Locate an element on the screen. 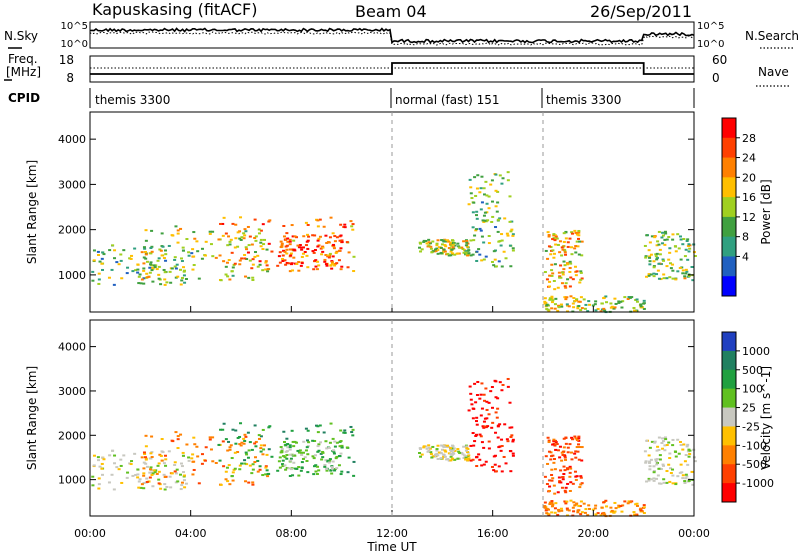 This screenshot has width=800, height=554. colorbar-tick-label: 8 is located at coordinates (745, 237).